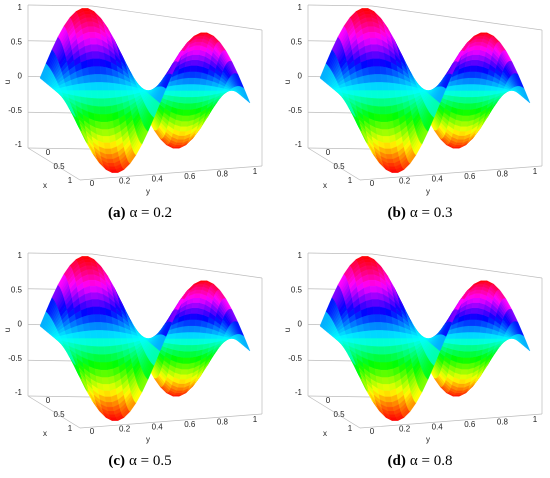 This screenshot has width=550, height=478. I want to click on caption-text: α = 0.5, so click(150, 461).